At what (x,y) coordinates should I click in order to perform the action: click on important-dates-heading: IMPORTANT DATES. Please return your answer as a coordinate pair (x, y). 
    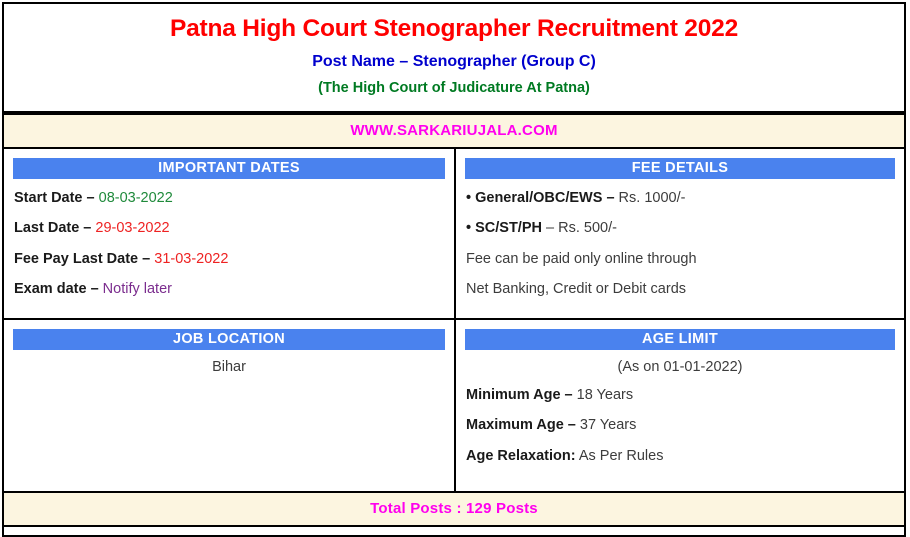
    Looking at the image, I should click on (229, 168).